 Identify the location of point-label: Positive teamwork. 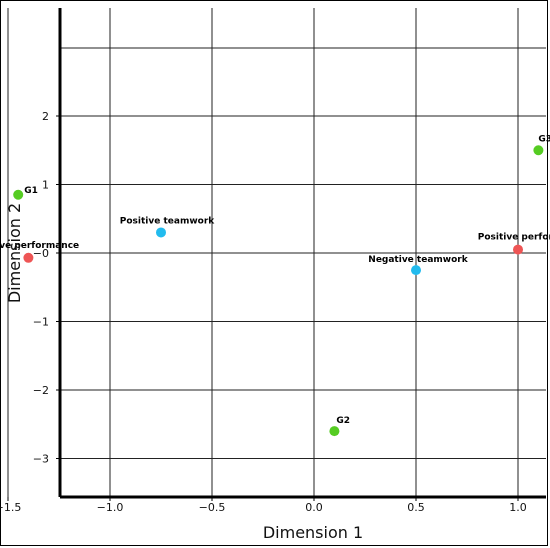
(168, 221).